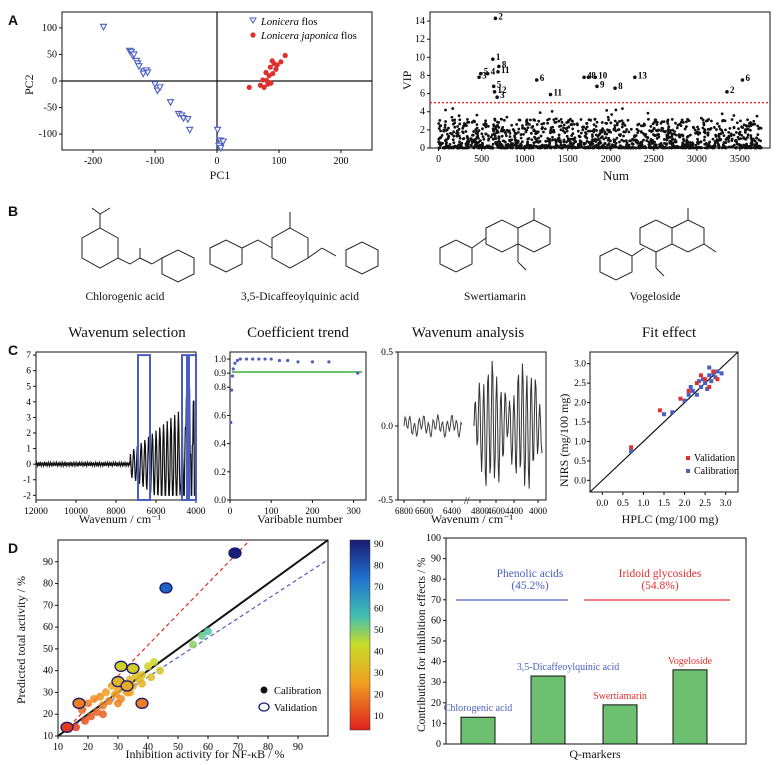 This screenshot has height=765, width=784. What do you see at coordinates (420, 39) in the screenshot?
I see `vip-ytick-label: 12` at bounding box center [420, 39].